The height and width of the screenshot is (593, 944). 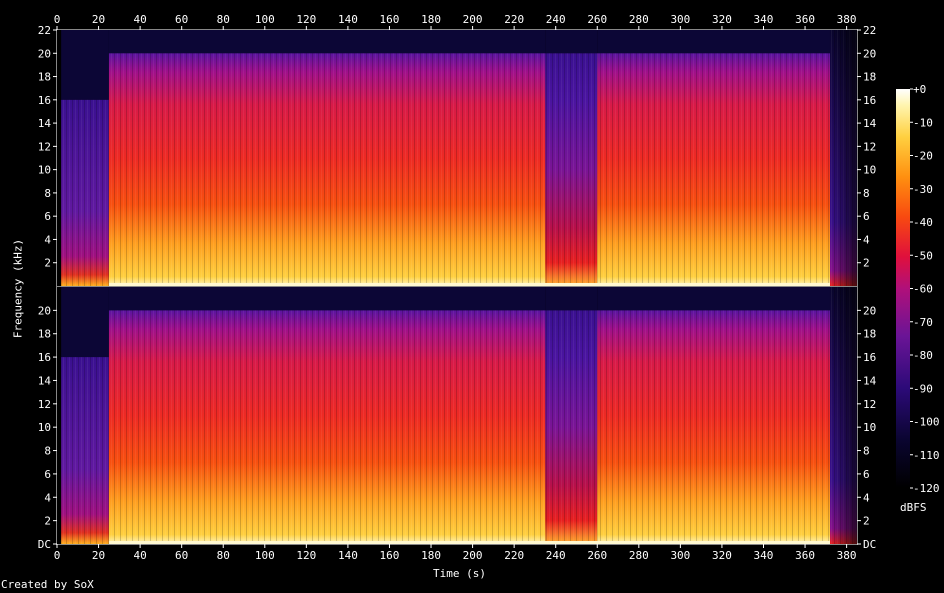 What do you see at coordinates (843, 415) in the screenshot?
I see `fade-overlay` at bounding box center [843, 415].